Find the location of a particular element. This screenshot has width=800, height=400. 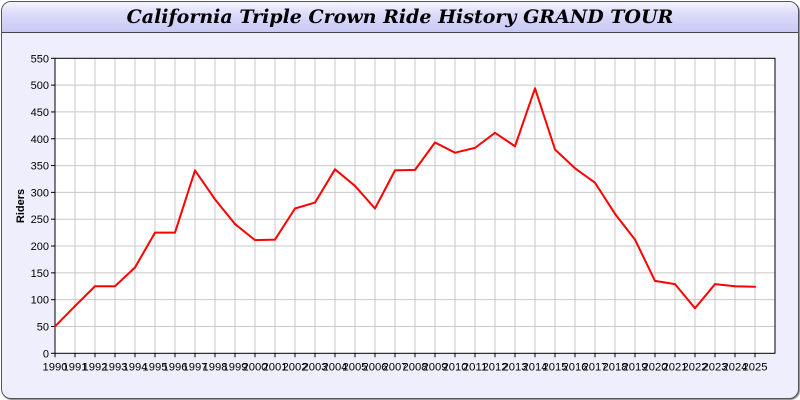

y-tick-label: 550 is located at coordinates (40, 59).